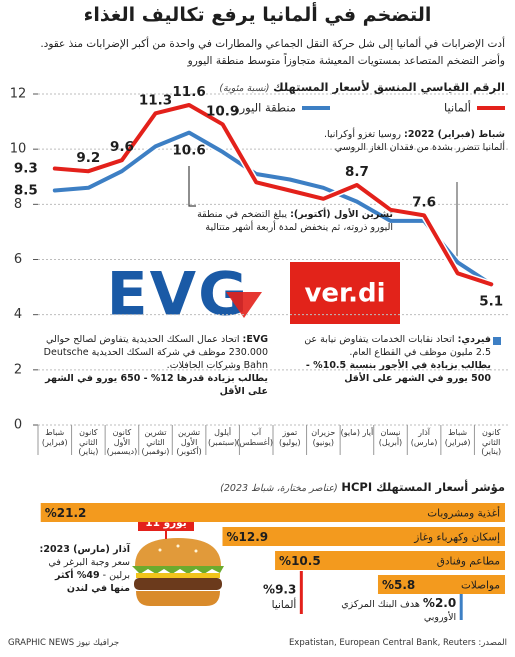 Image resolution: width=515 pixels, height=657 pixels. I want to click on x-tick-label: تموز (يوليو), so click(289, 437).